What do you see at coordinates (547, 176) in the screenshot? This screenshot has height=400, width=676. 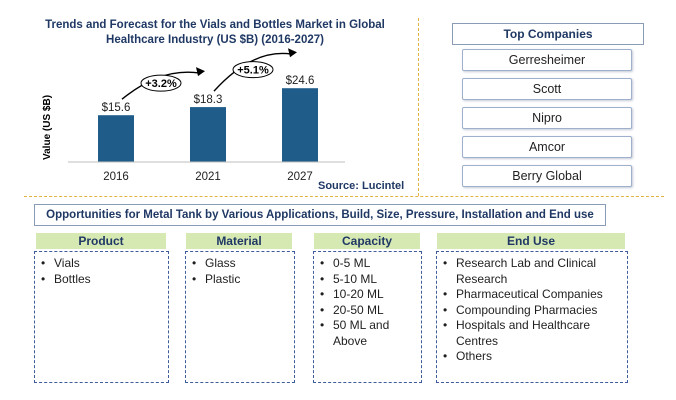 I see `company-berry-global: Berry Global` at bounding box center [547, 176].